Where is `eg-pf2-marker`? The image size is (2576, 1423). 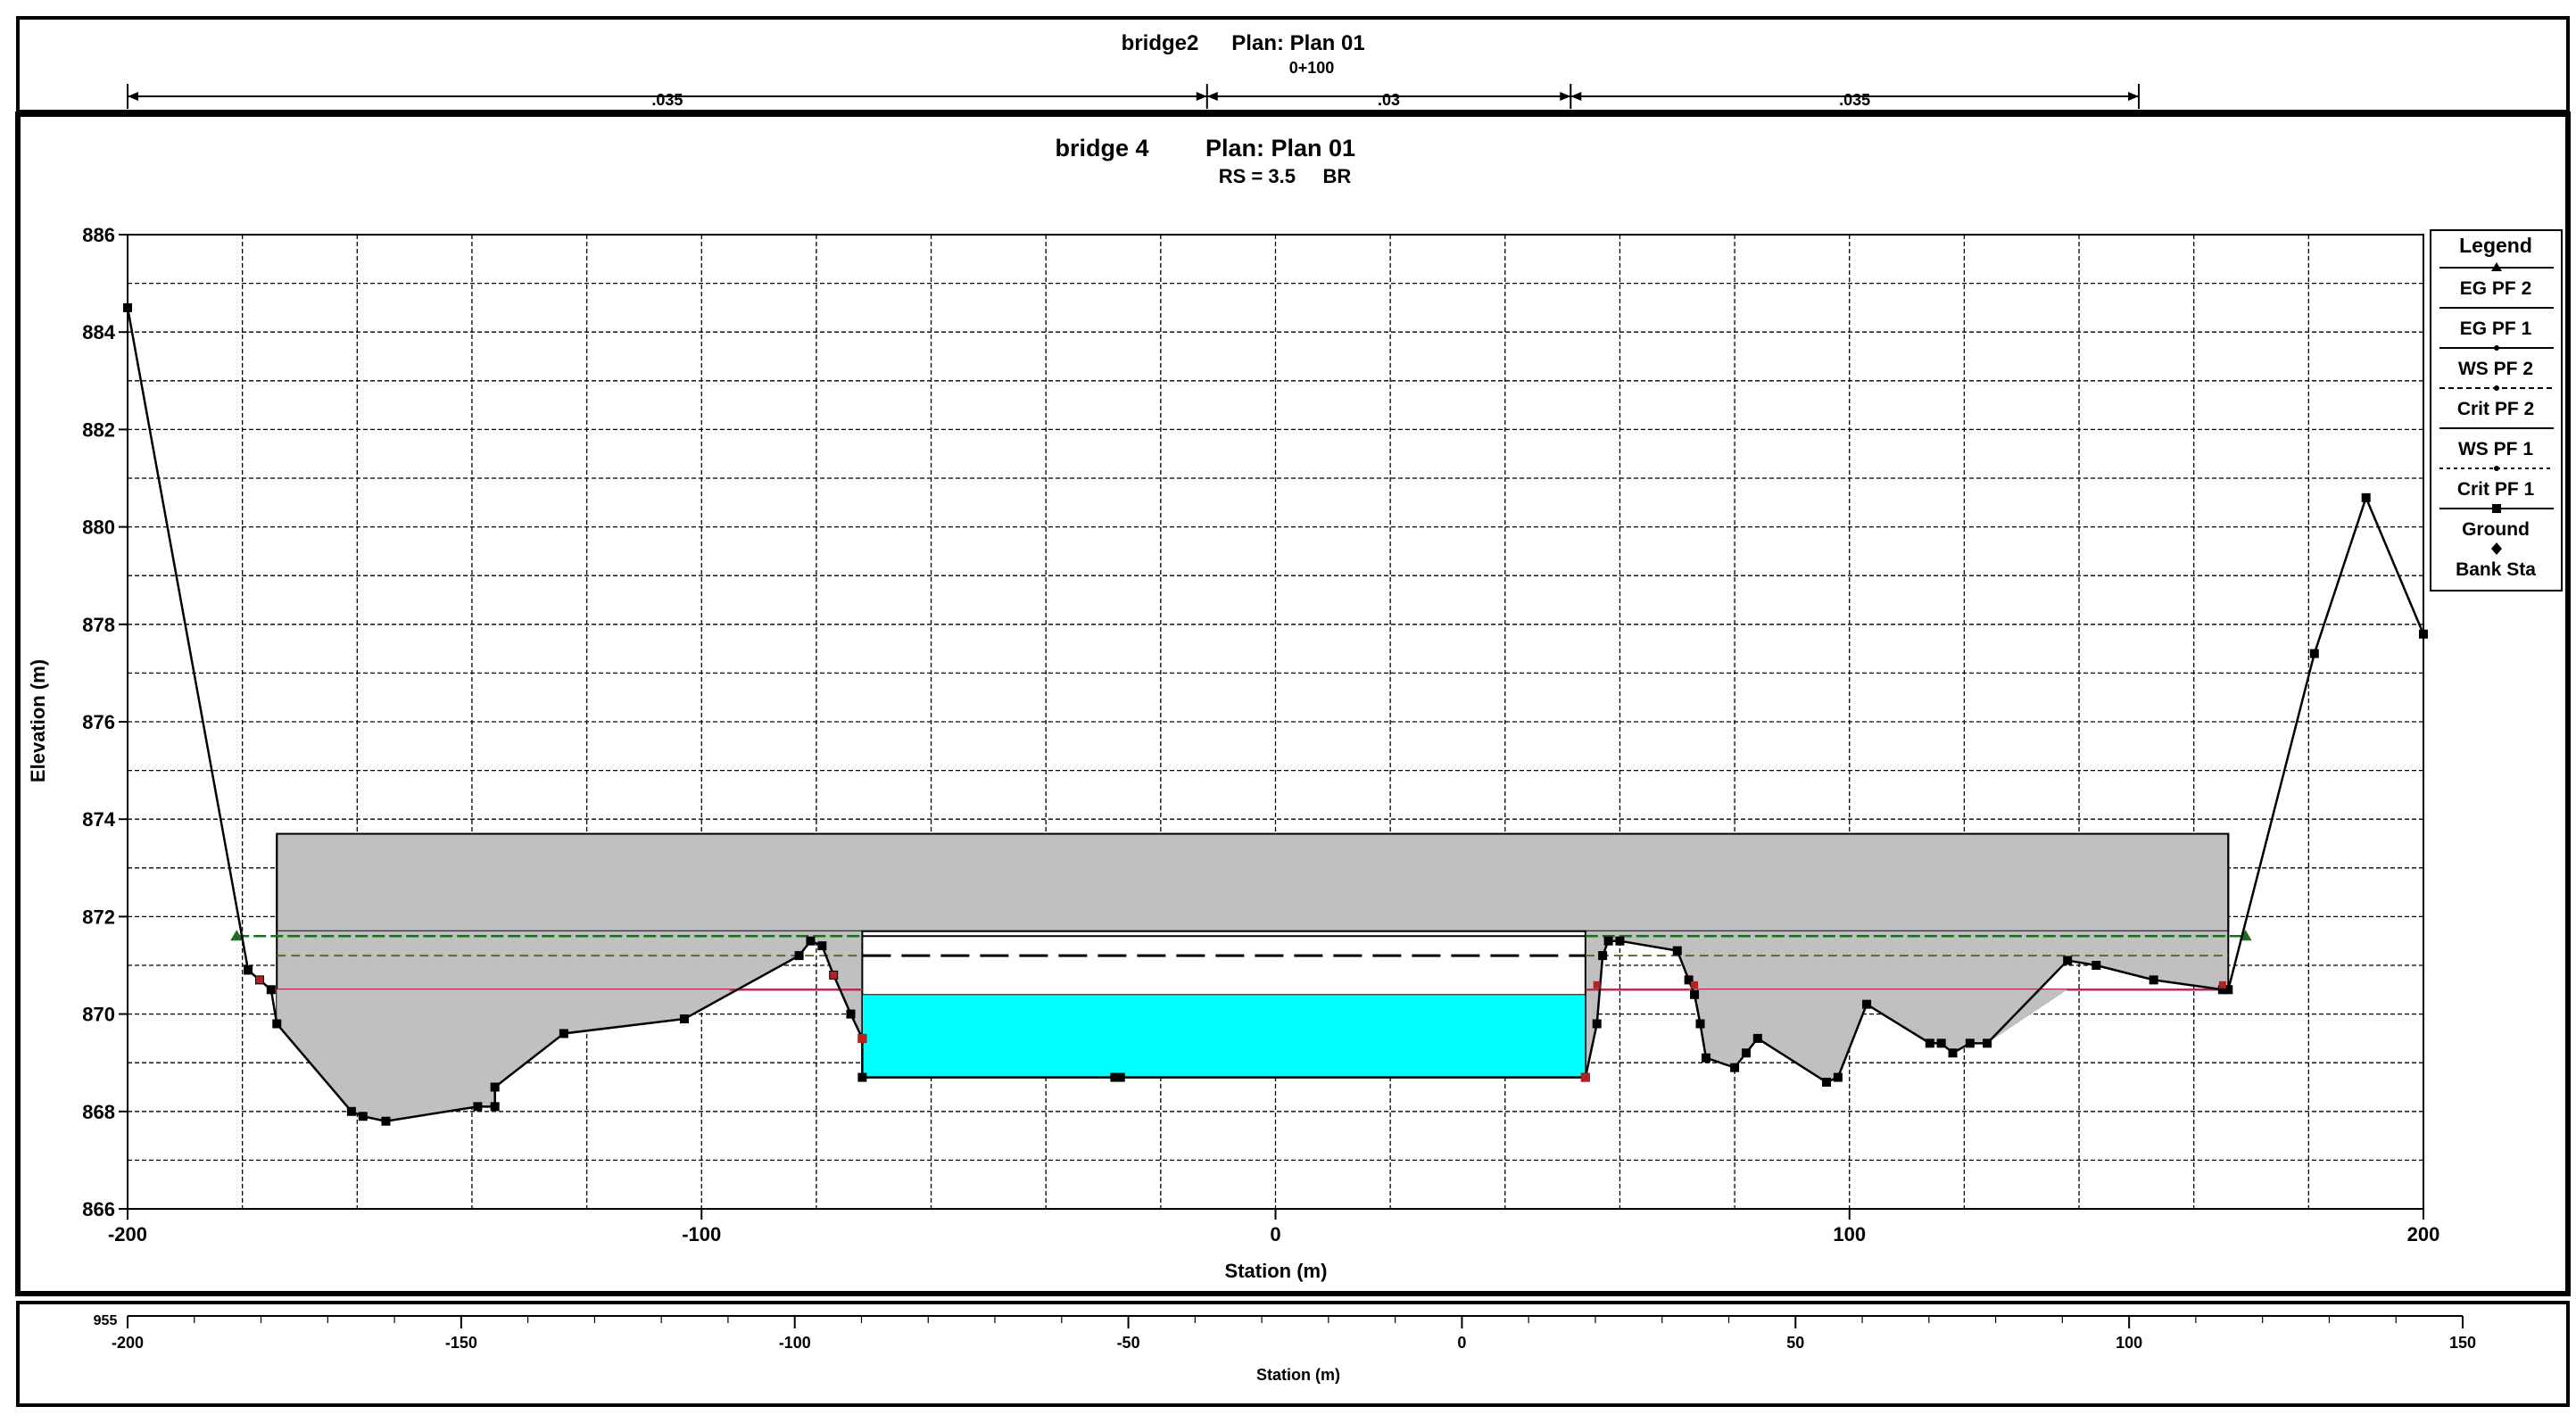 eg-pf2-marker is located at coordinates (237, 935).